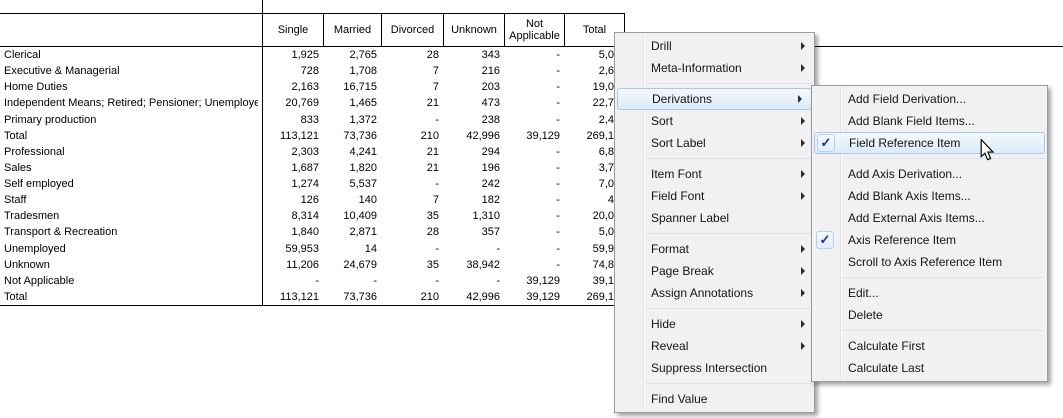 Image resolution: width=1063 pixels, height=418 pixels. Describe the element at coordinates (483, 264) in the screenshot. I see `table-cell: 38,942` at that location.